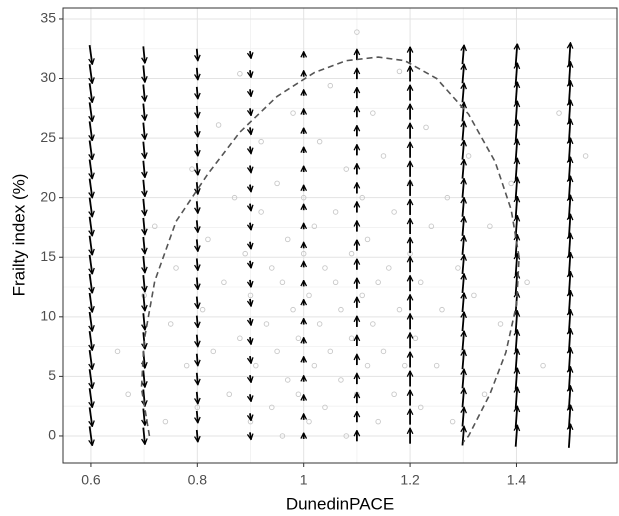 The image size is (619, 516). What do you see at coordinates (48, 256) in the screenshot?
I see `y-tick-label: 15` at bounding box center [48, 256].